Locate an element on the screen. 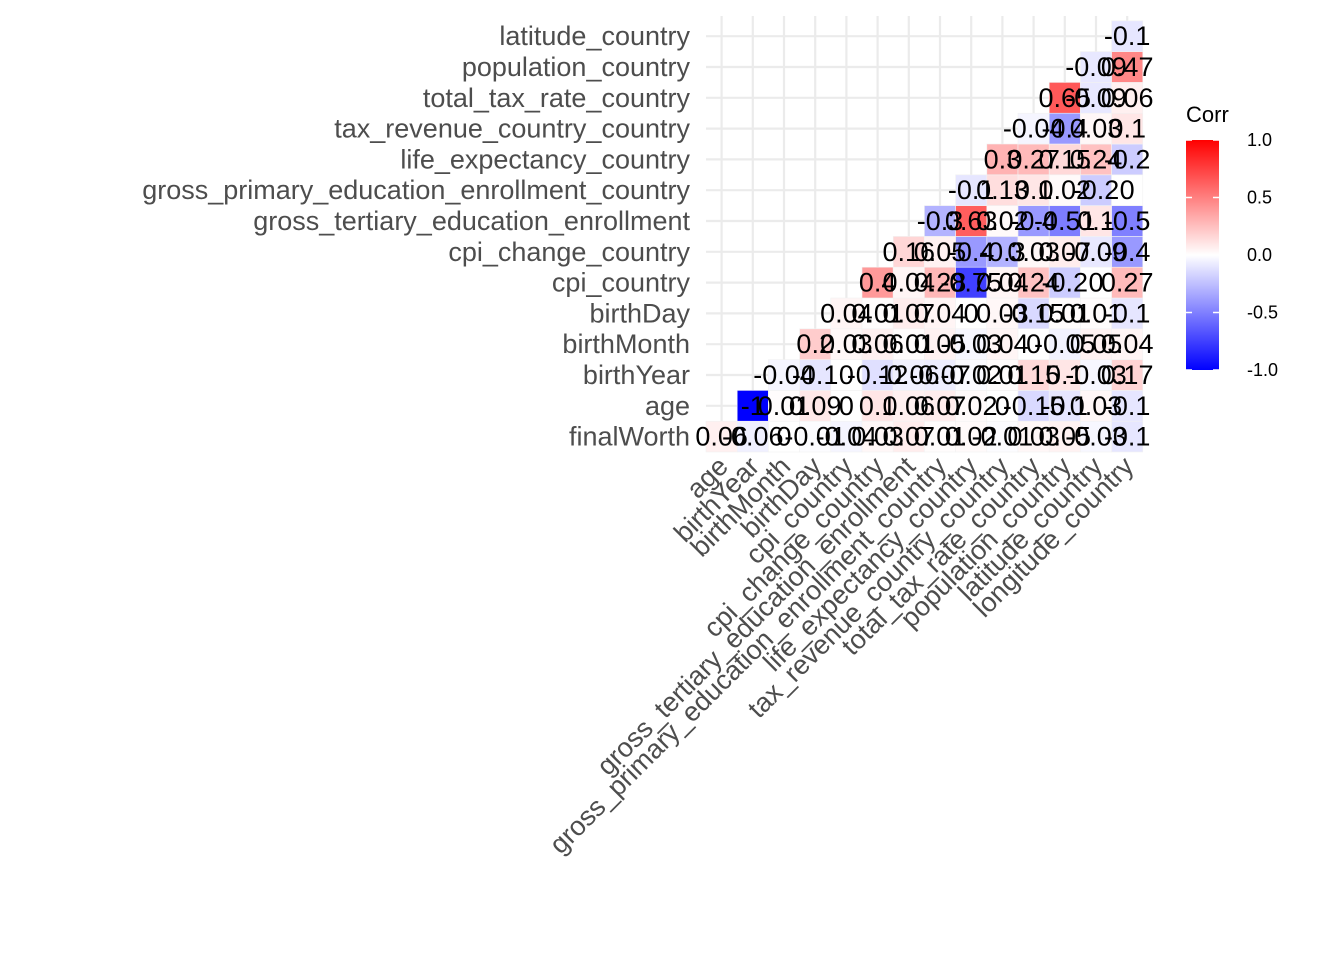  y-tick-label: birthYear is located at coordinates (636, 375).